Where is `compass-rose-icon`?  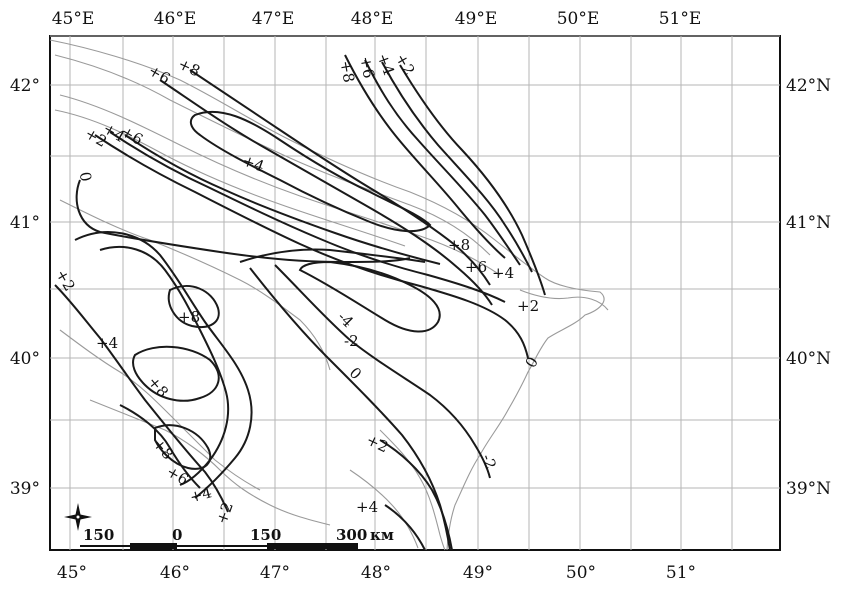 compass-rose-icon is located at coordinates (78, 517).